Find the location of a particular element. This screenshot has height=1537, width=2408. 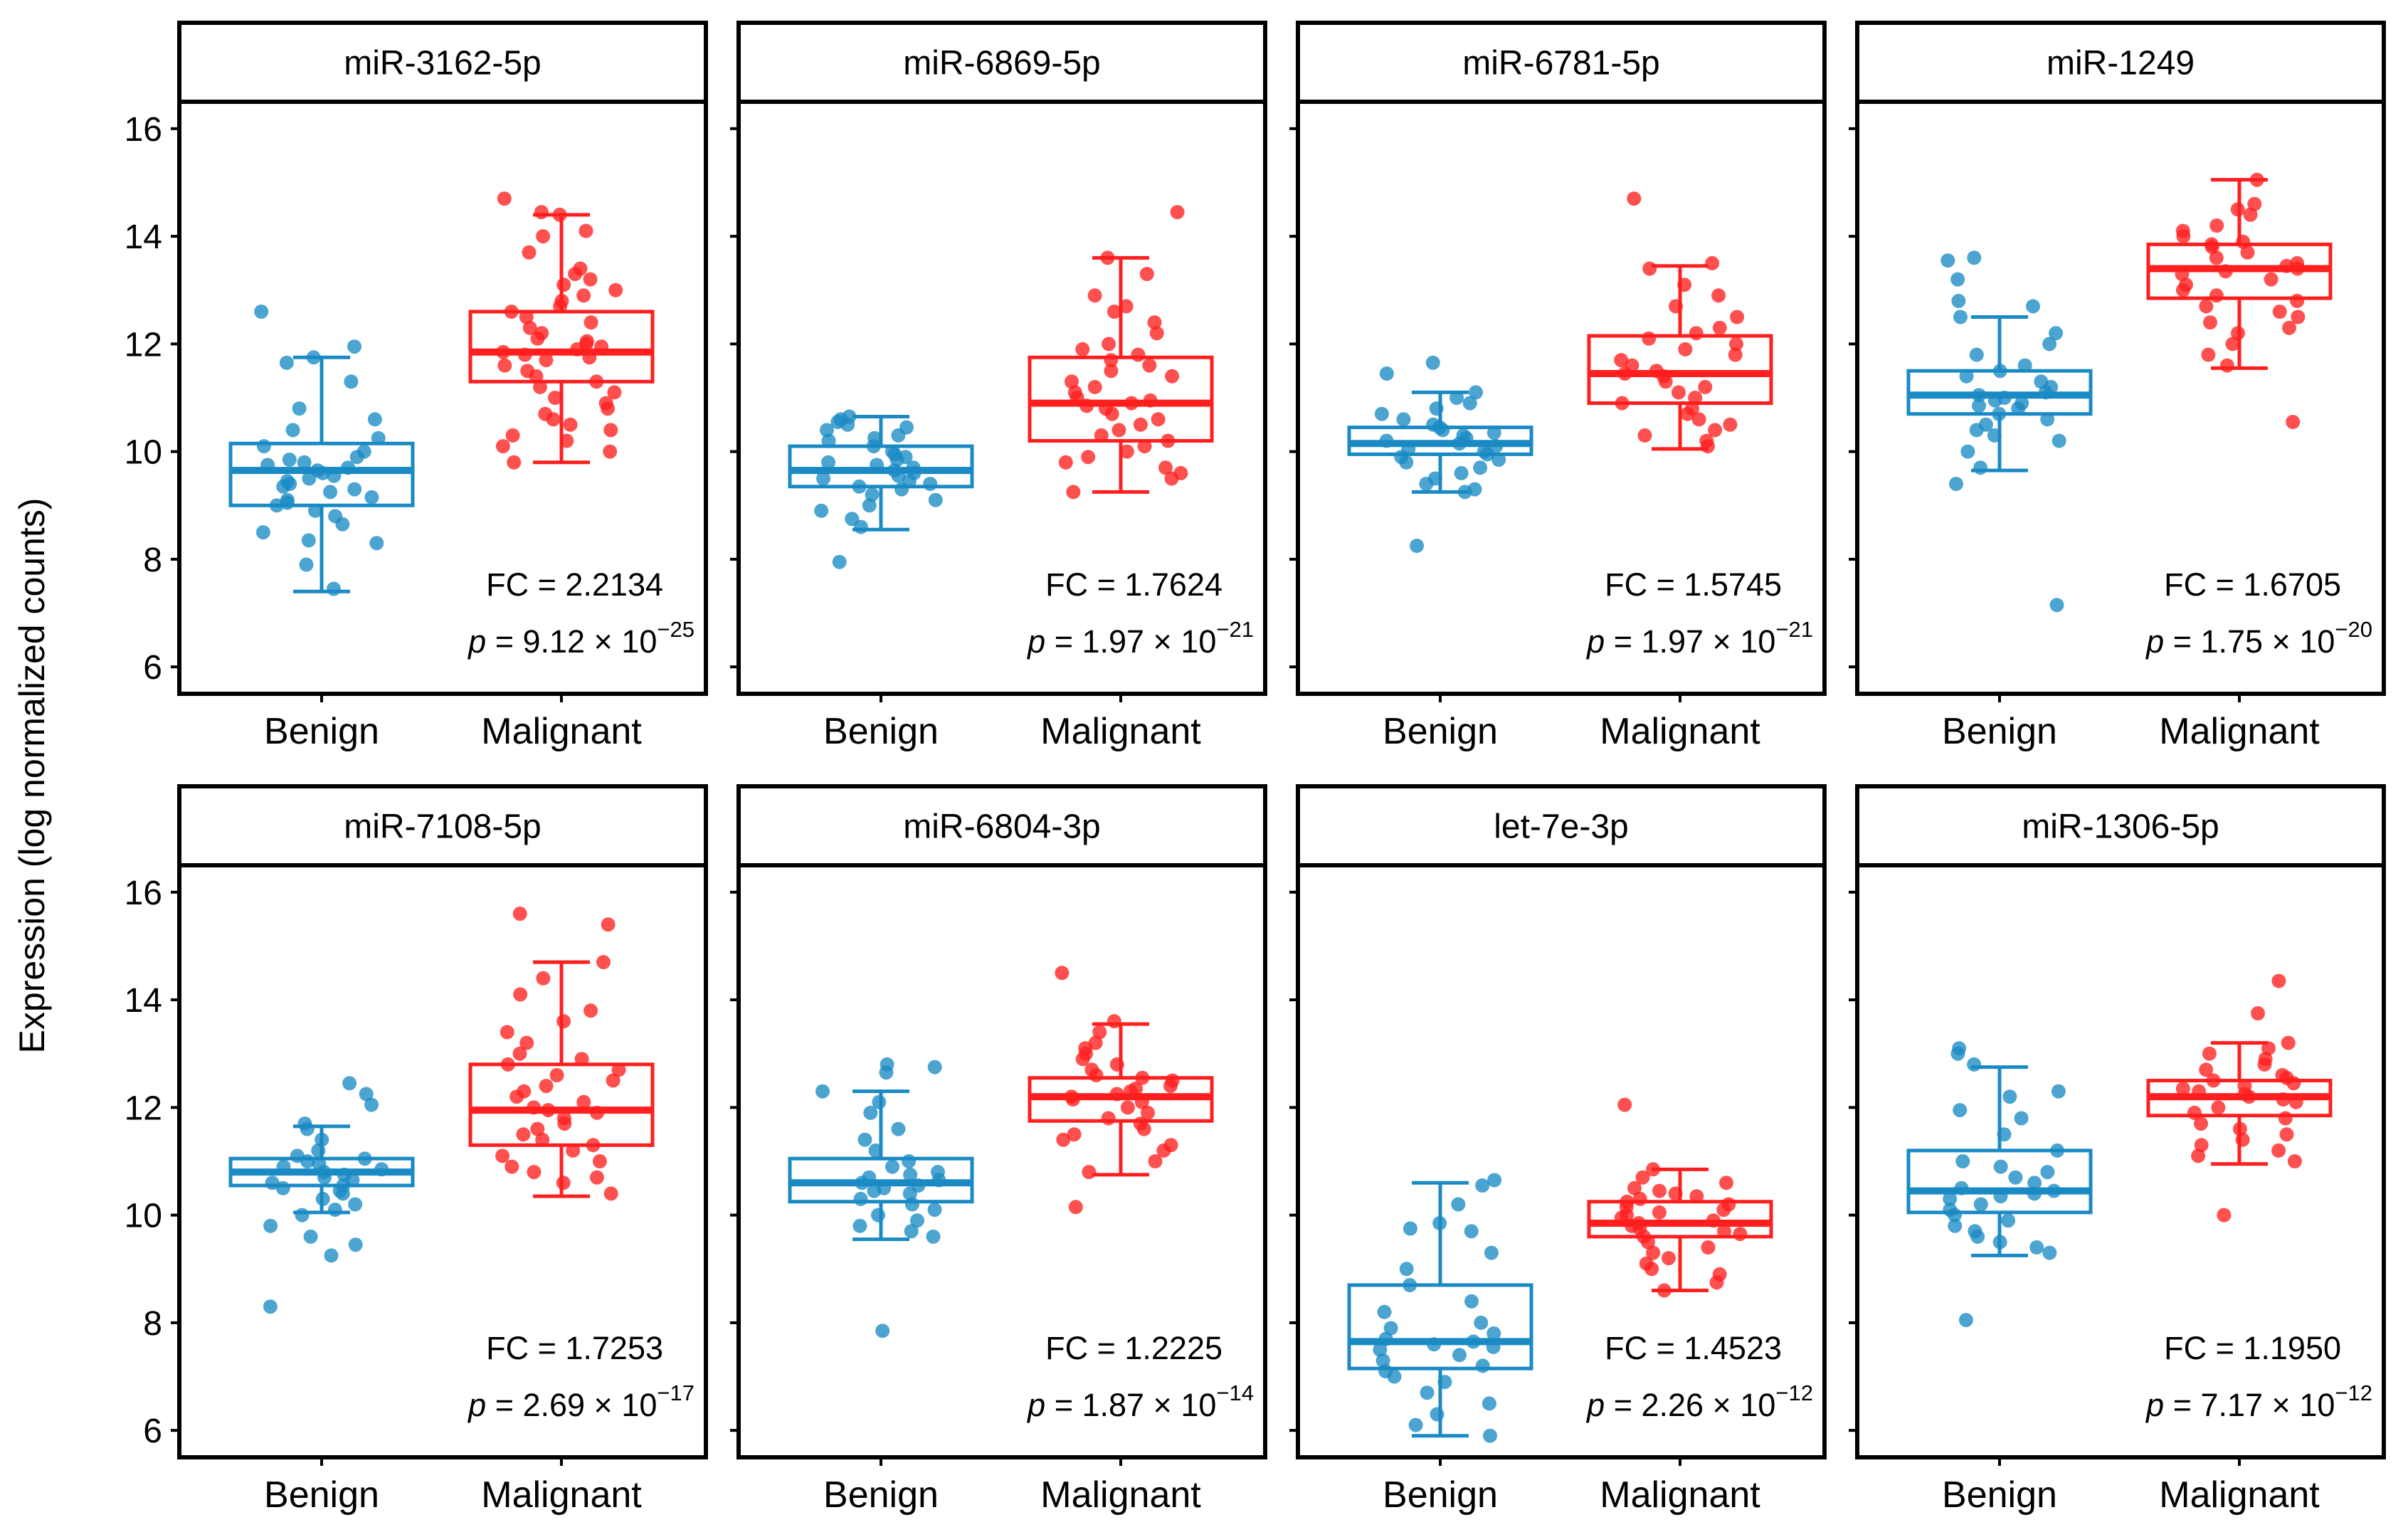

strip-title: miR-6781-5p is located at coordinates (1561, 64).